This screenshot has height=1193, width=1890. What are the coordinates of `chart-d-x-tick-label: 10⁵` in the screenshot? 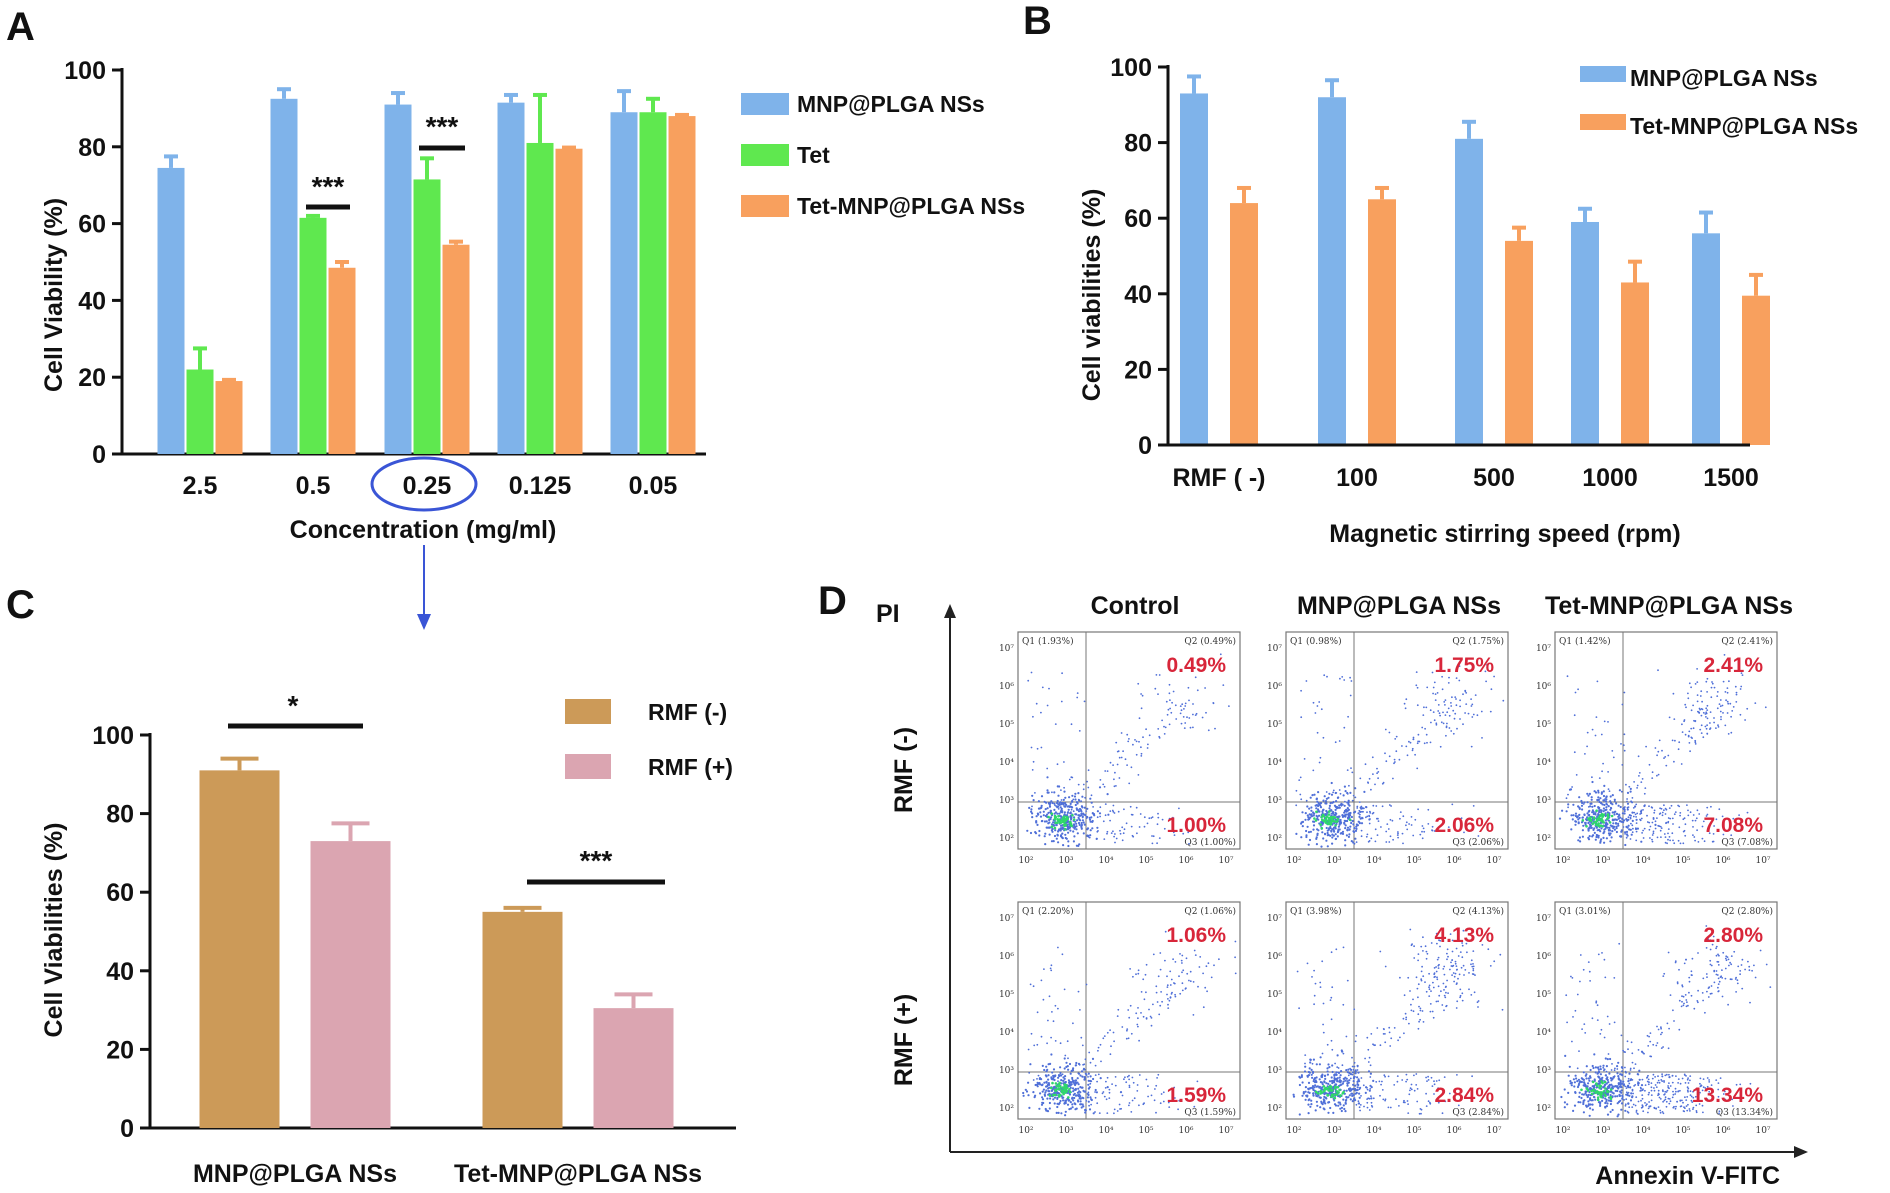 It's located at (1413, 1131).